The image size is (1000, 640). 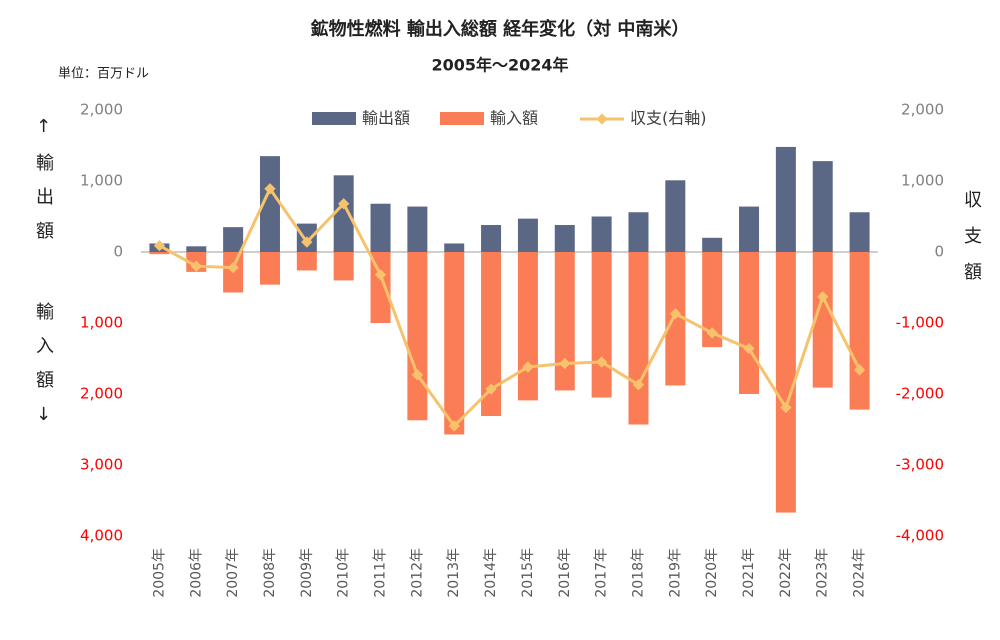 I want to click on x-tick-label: 2012年, so click(x=417, y=573).